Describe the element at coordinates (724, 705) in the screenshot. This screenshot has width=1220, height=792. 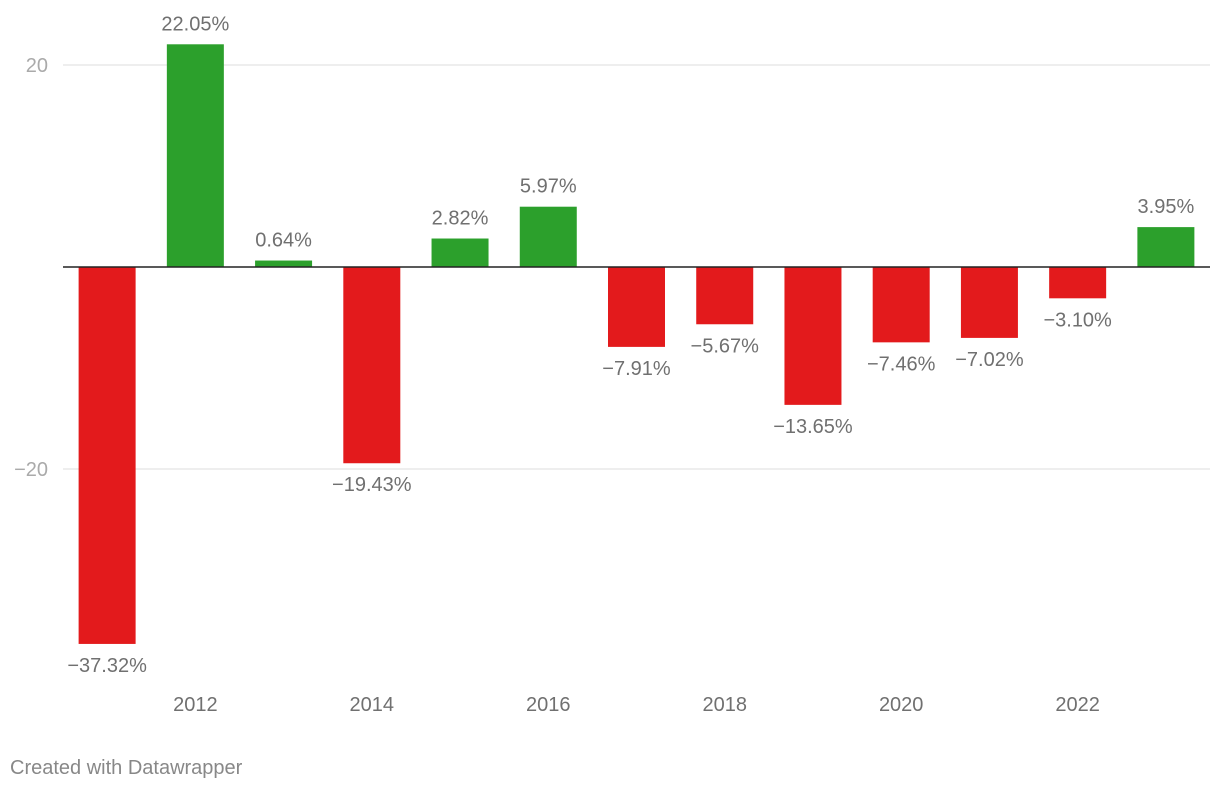
I see `x-tick-label: 2018` at that location.